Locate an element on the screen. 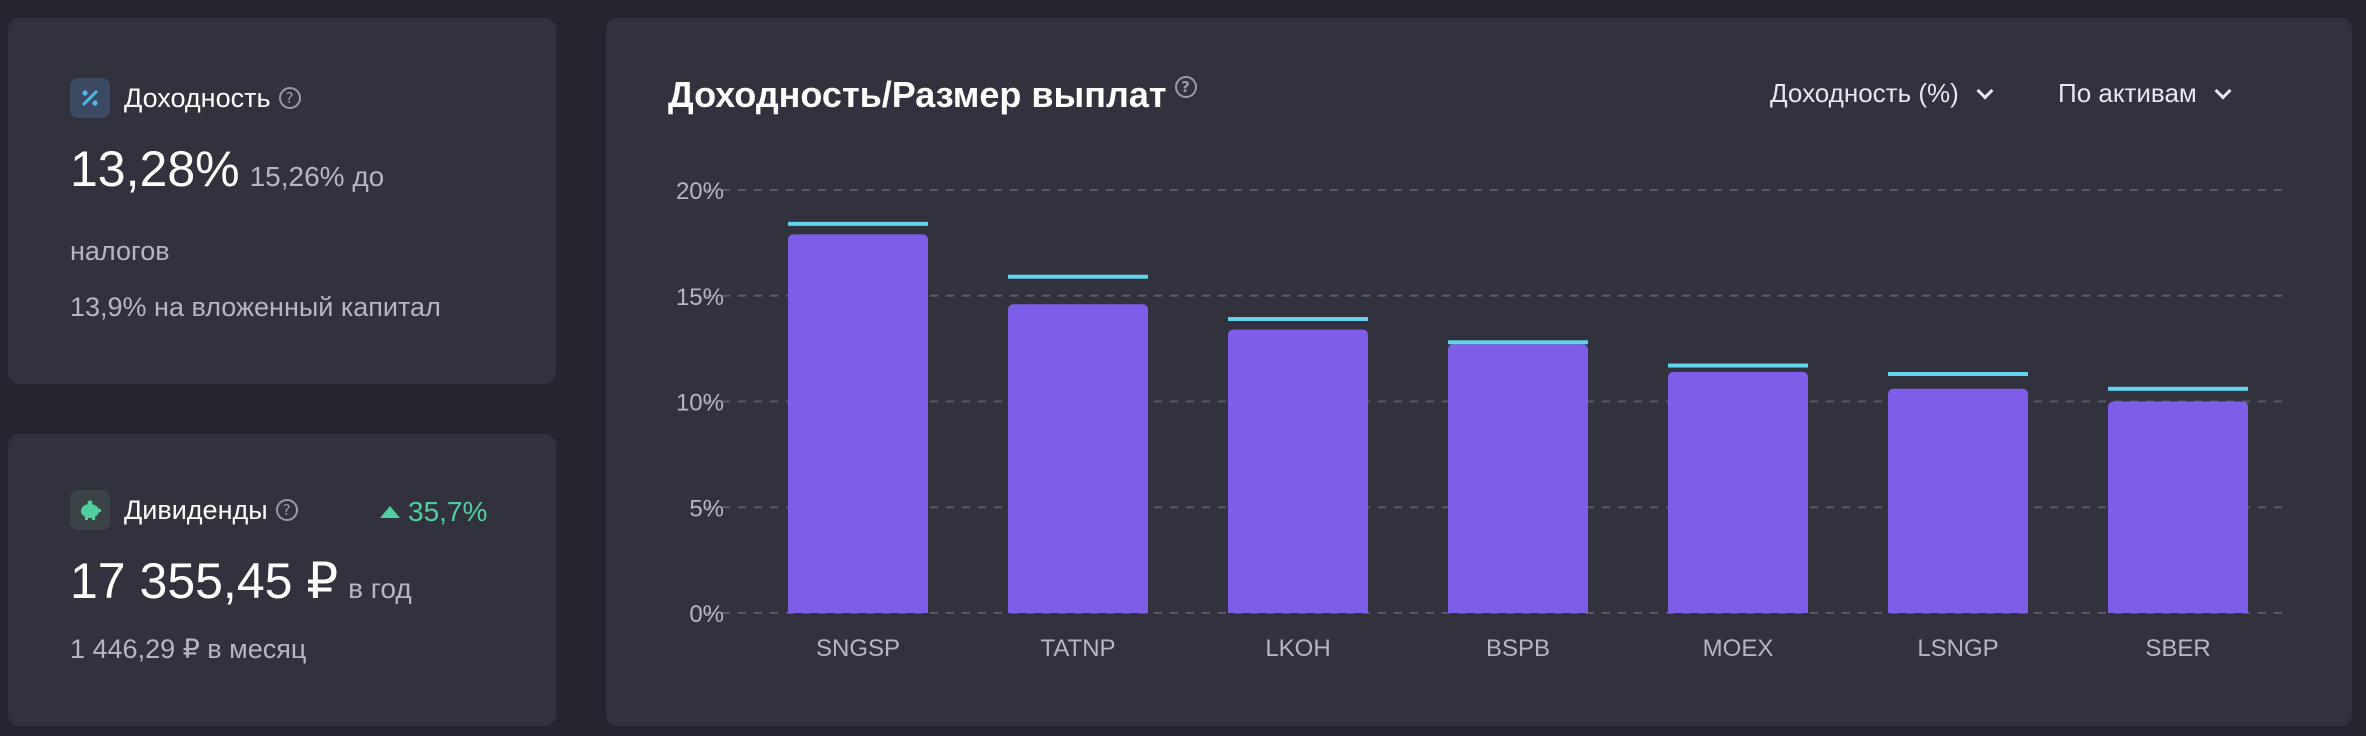  dividends-change-value: 35,7% is located at coordinates (448, 511).